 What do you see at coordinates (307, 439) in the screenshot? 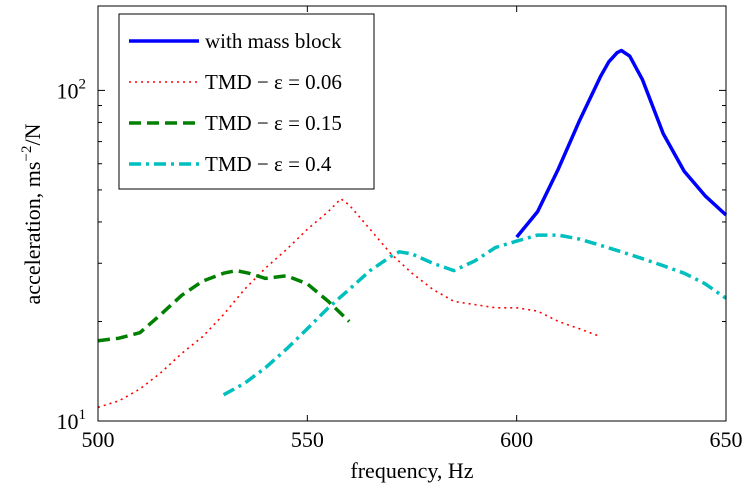
I see `x-tick-label: 550` at bounding box center [307, 439].